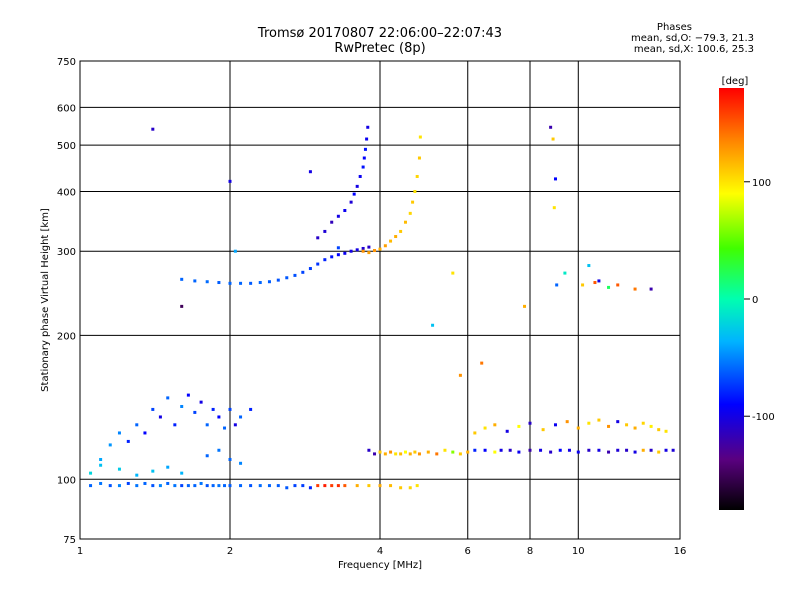 Image resolution: width=800 pixels, height=600 pixels. I want to click on y-tick-label: 100, so click(66, 480).